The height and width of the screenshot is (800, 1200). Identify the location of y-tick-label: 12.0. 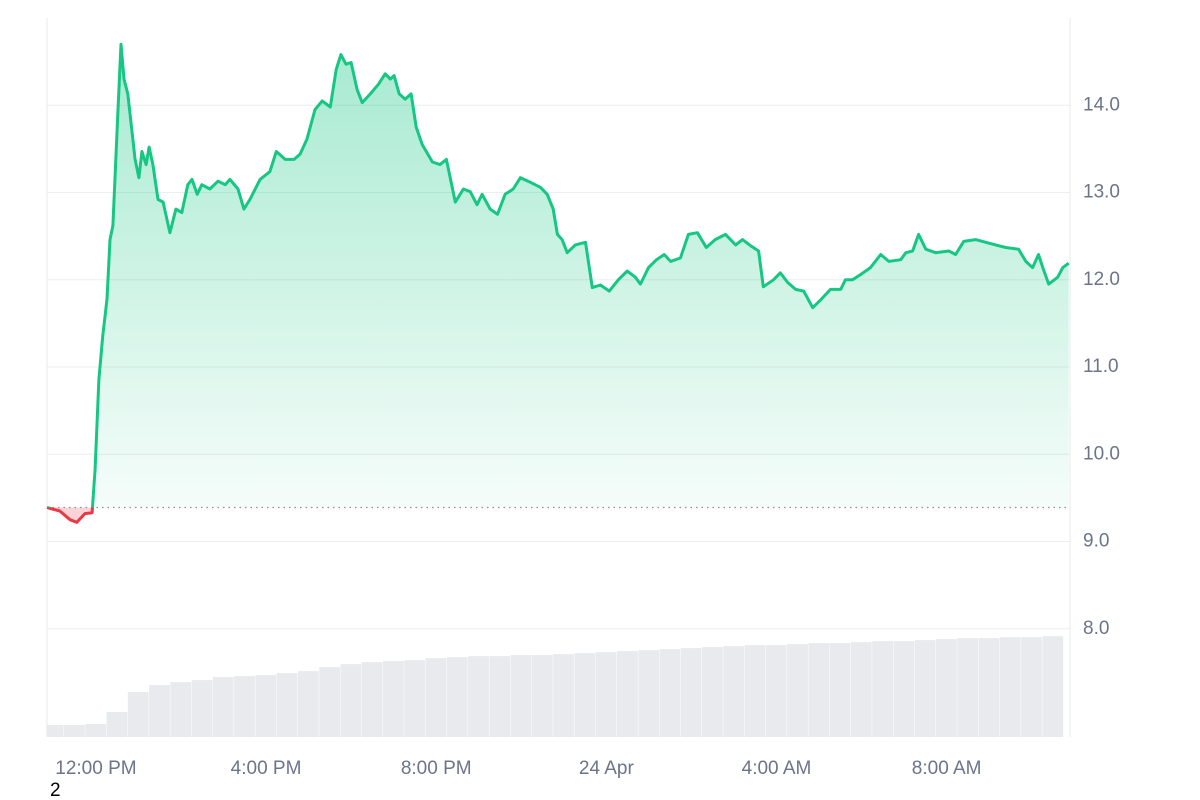
(1101, 279).